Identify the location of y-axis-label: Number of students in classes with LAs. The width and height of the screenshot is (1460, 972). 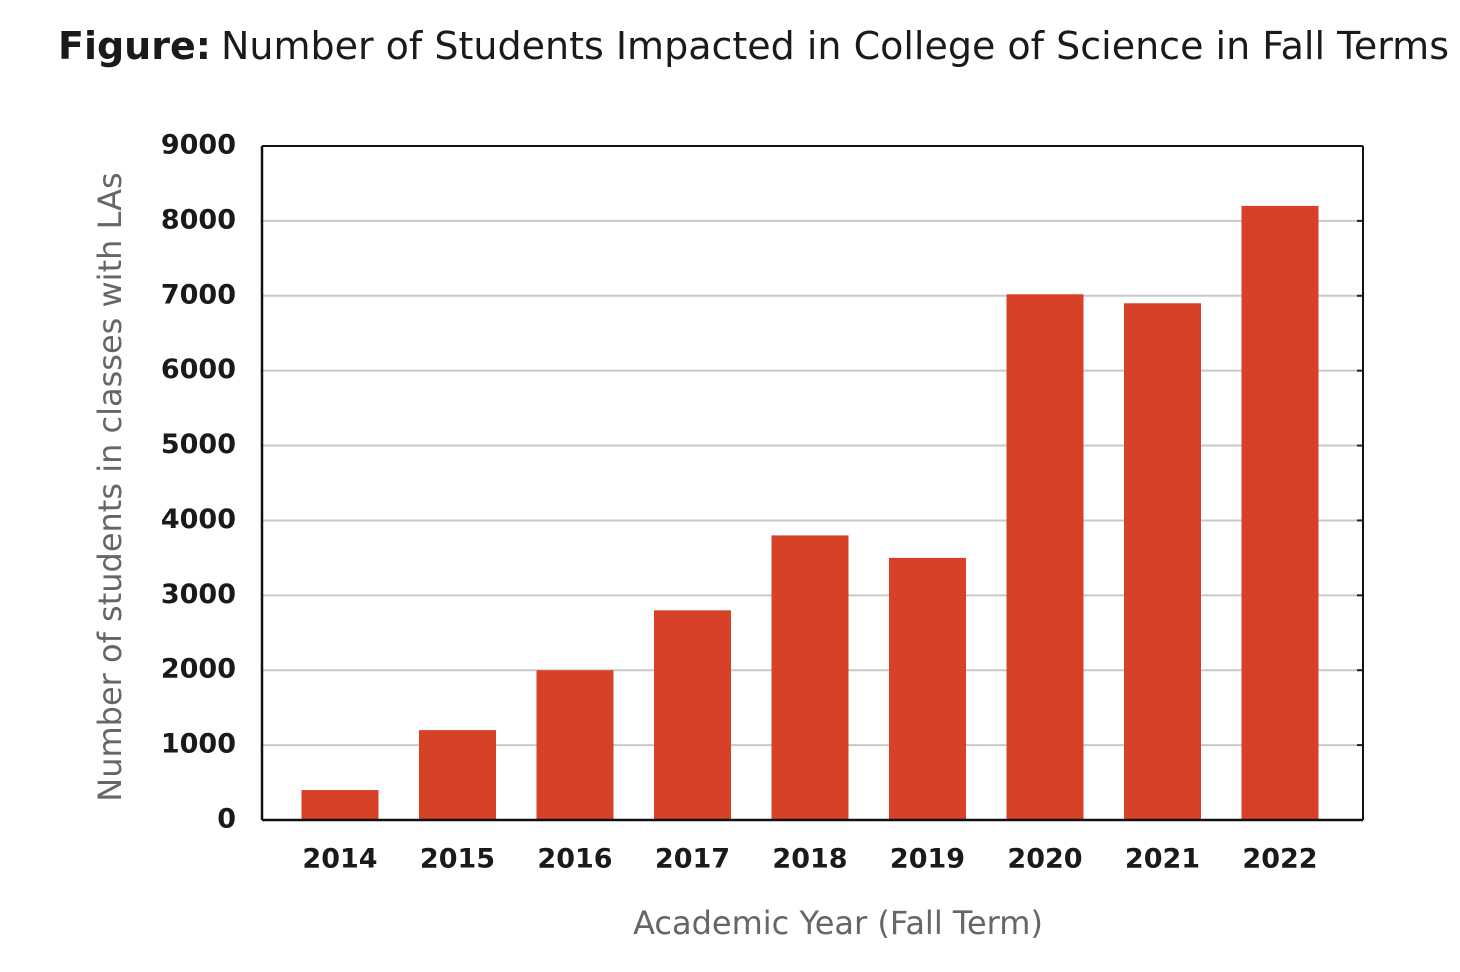
(110, 486).